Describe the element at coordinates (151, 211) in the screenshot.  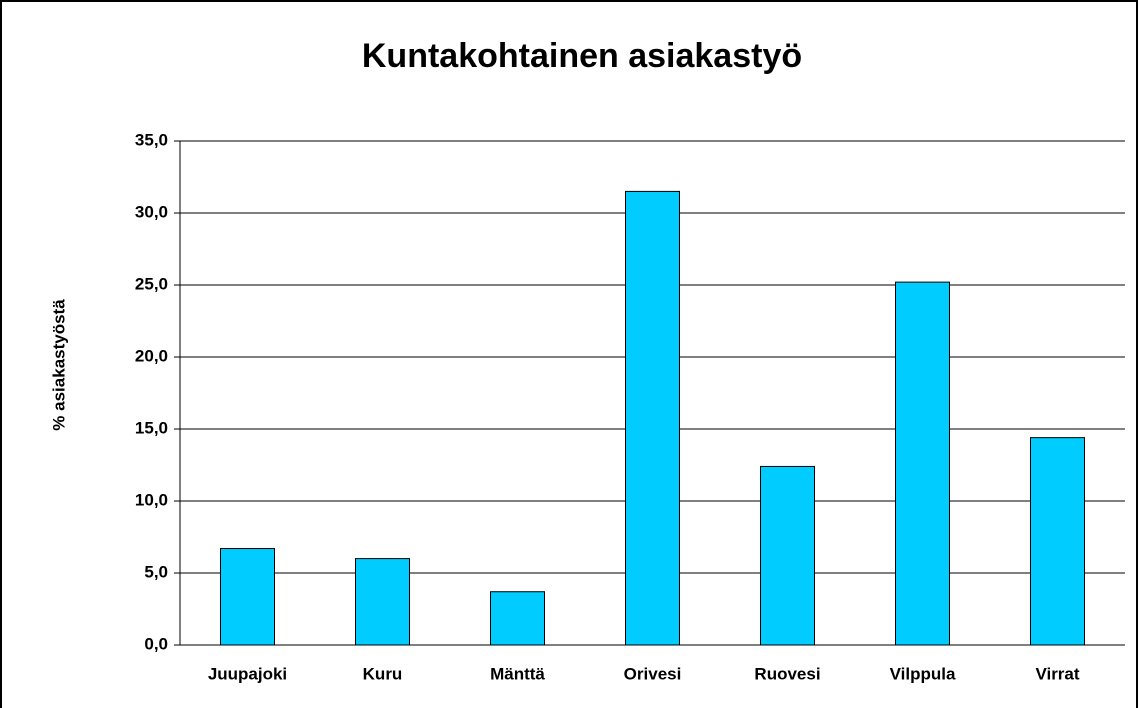
I see `y-tick-label: 30,0` at that location.